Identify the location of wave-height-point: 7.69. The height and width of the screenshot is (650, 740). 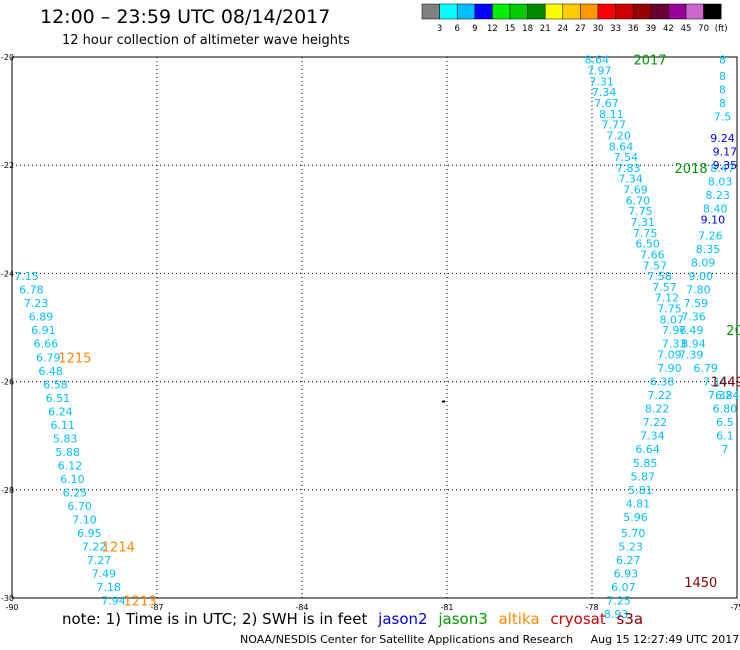
(635, 190).